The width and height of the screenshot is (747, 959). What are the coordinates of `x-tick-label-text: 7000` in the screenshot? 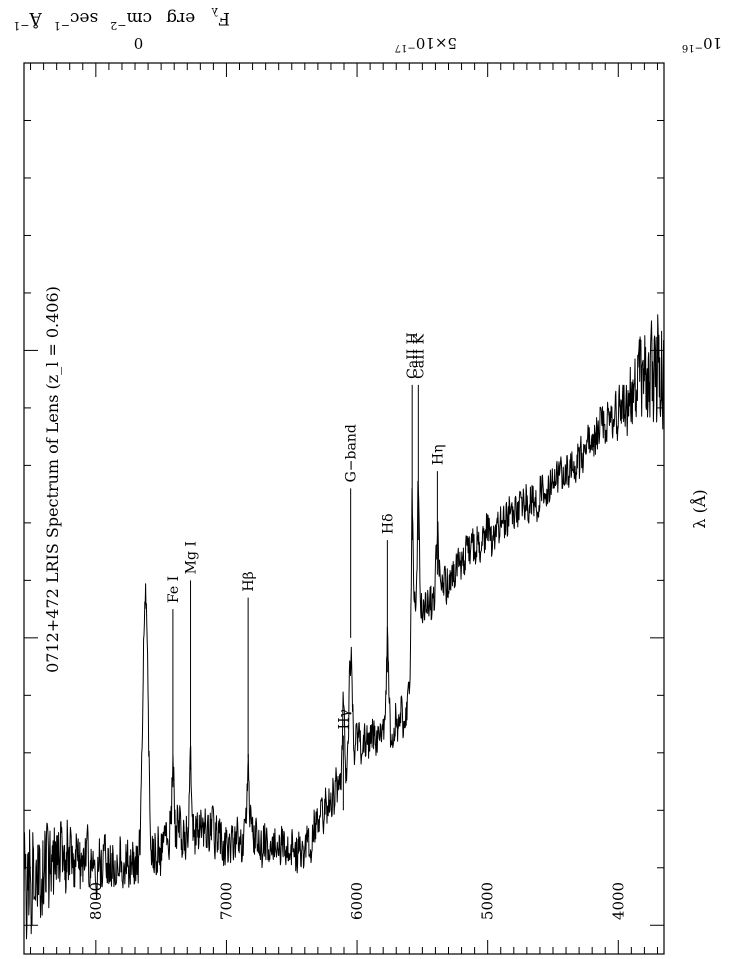 It's located at (226, 901).